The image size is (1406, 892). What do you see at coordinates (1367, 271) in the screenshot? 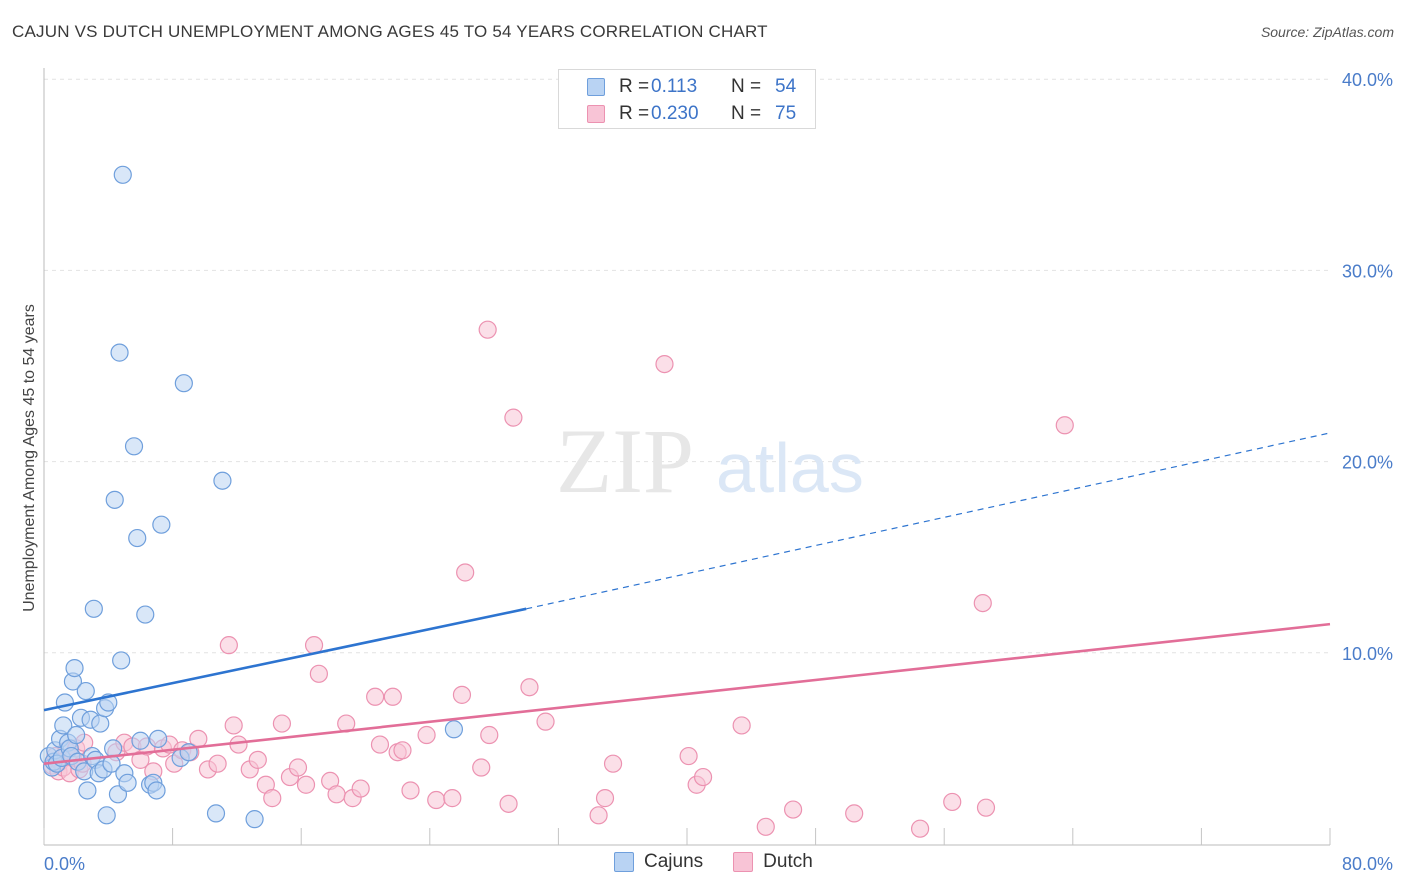
I see `y-tick-label: 30.0%` at bounding box center [1367, 271].